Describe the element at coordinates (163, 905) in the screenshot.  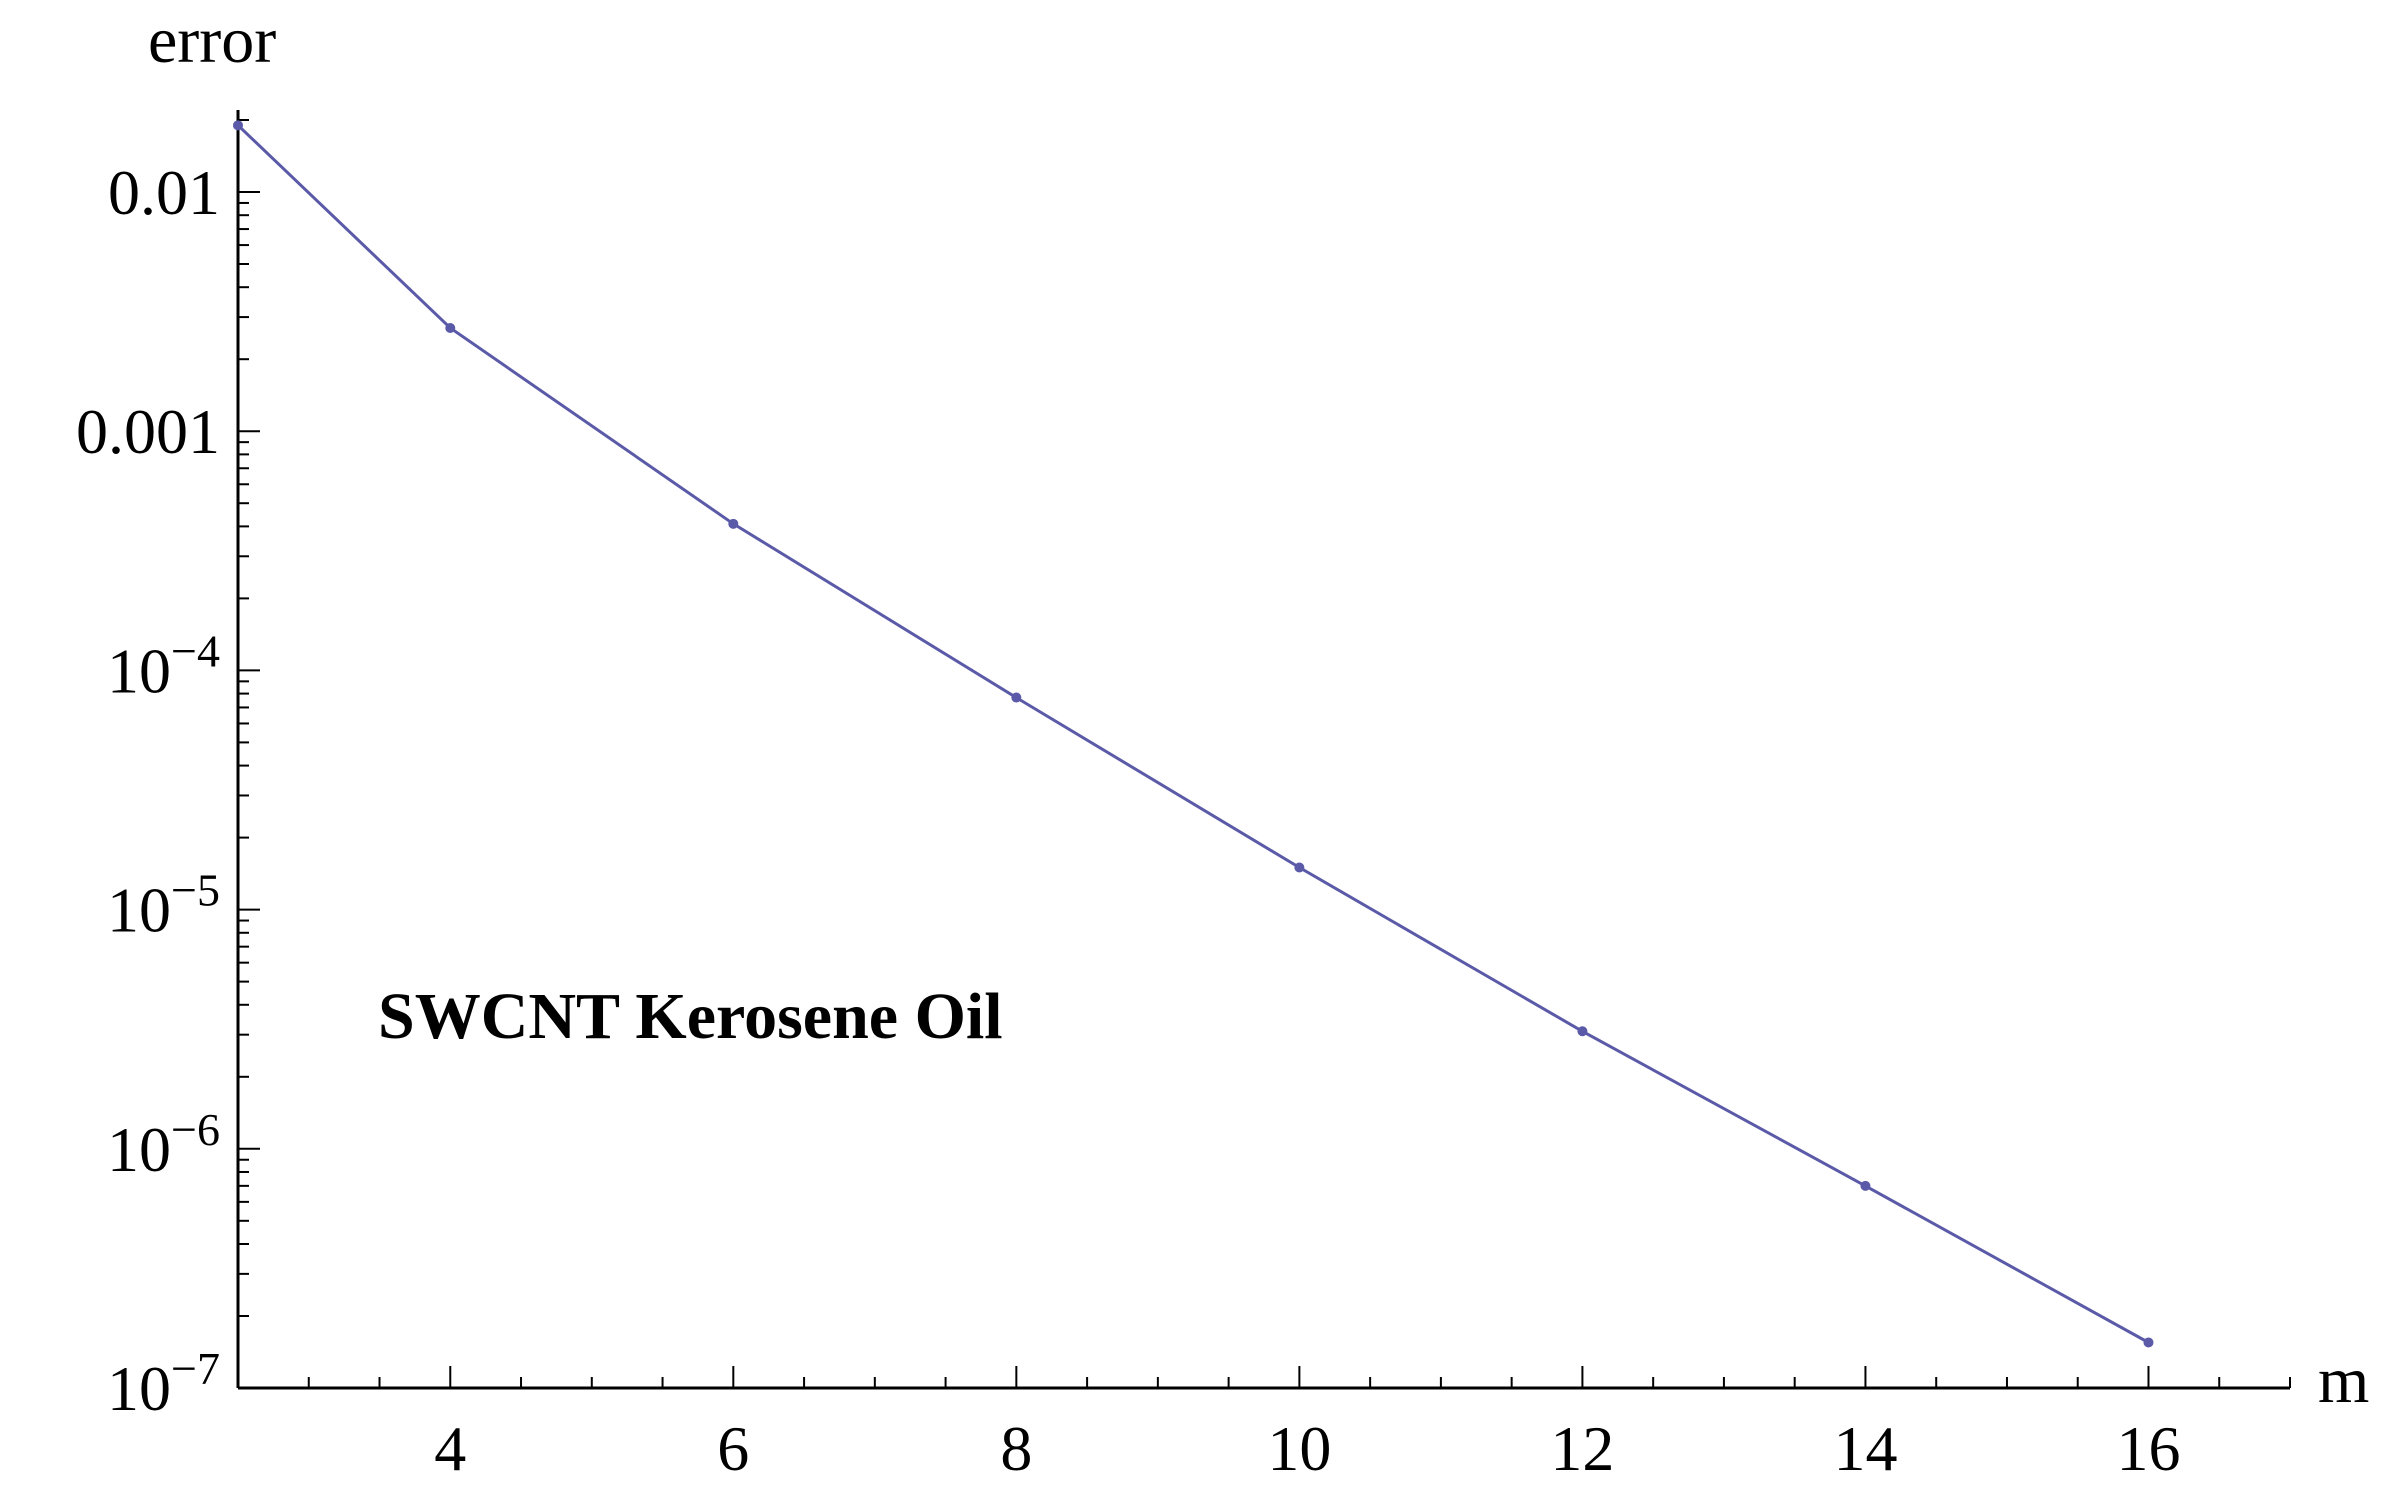
I see `y-tick-label: 10⁻⁵` at that location.